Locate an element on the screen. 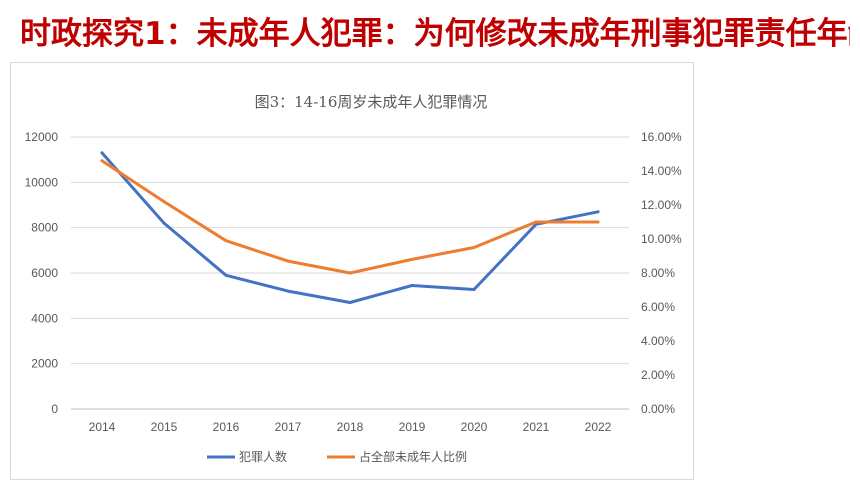  x-axis-ticks: 2014 2015 2016 2017 2018 2019 2020 2021 2022 is located at coordinates (350, 427).